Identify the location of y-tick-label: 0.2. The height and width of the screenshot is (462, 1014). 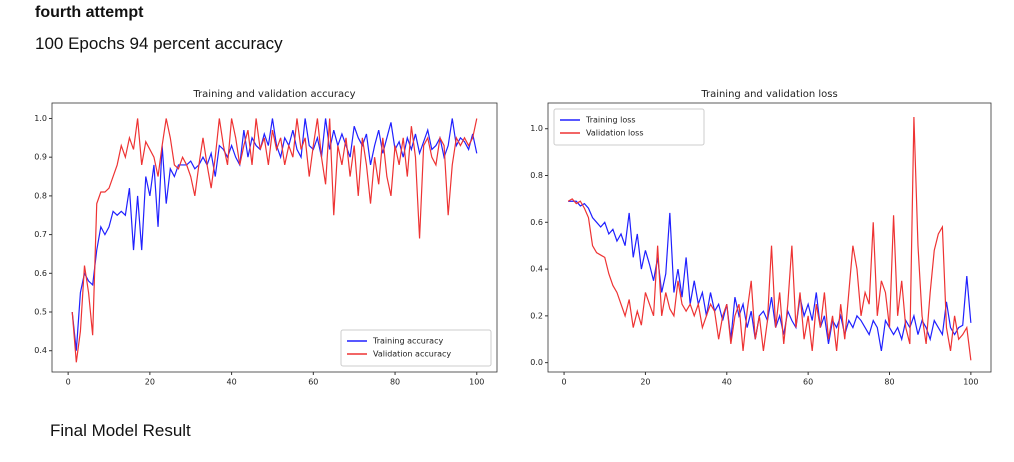
(536, 315).